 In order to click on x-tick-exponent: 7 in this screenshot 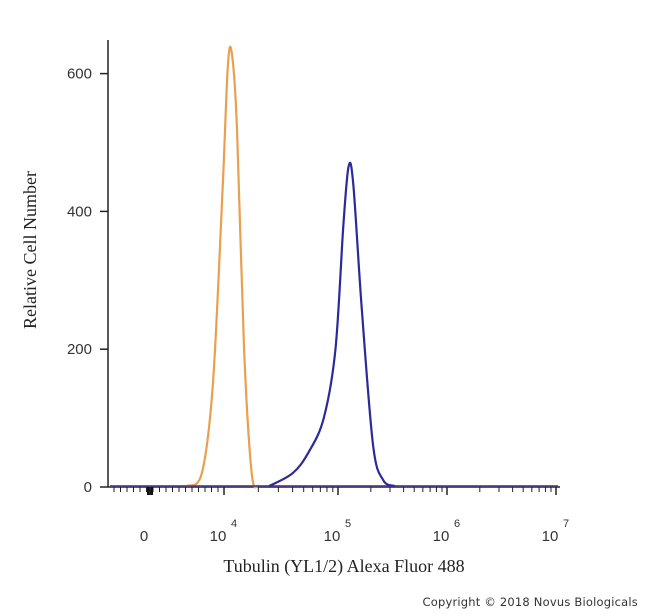, I will do `click(566, 524)`.